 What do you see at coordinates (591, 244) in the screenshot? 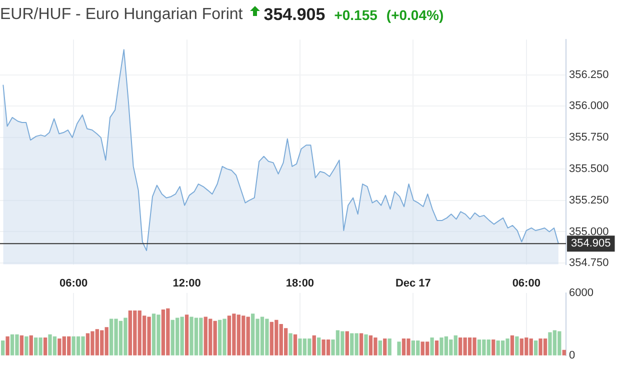
I see `ref-line-label: 354.905` at bounding box center [591, 244].